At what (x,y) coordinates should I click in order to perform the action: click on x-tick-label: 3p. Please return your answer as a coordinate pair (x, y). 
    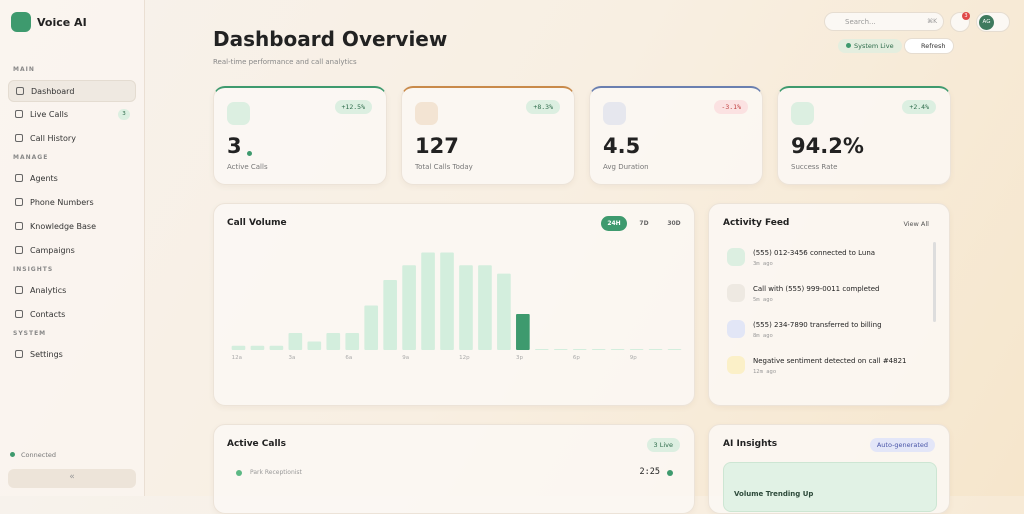
    Looking at the image, I should click on (519, 358).